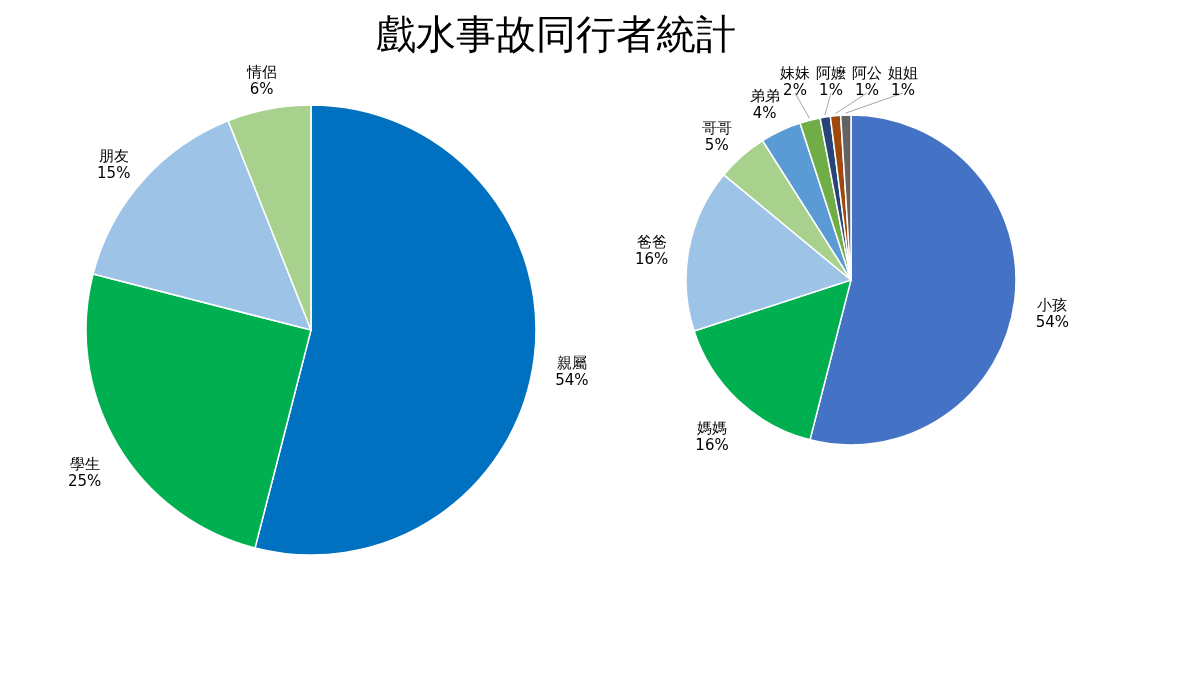 This screenshot has width=1200, height=675. What do you see at coordinates (1052, 305) in the screenshot?
I see `slice-label: 小孩` at bounding box center [1052, 305].